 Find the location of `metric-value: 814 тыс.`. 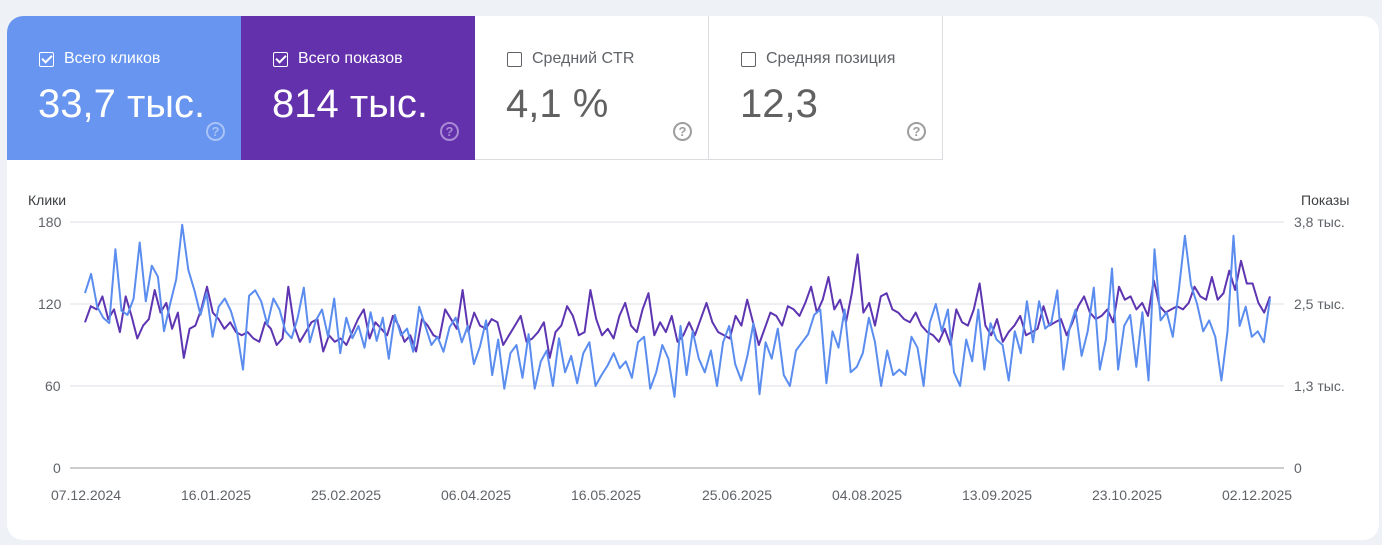

metric-value: 814 тыс. is located at coordinates (350, 104).